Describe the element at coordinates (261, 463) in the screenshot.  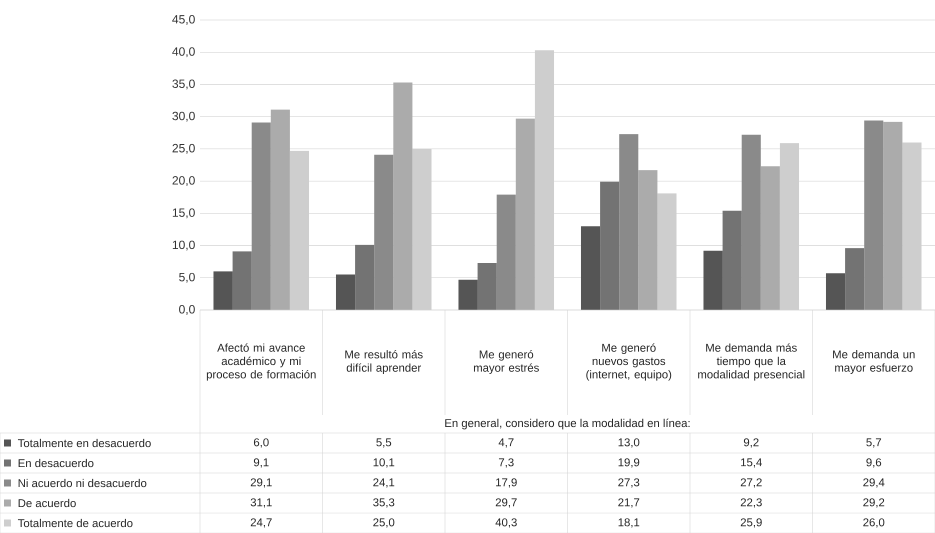
I see `data-label: 9,1` at that location.